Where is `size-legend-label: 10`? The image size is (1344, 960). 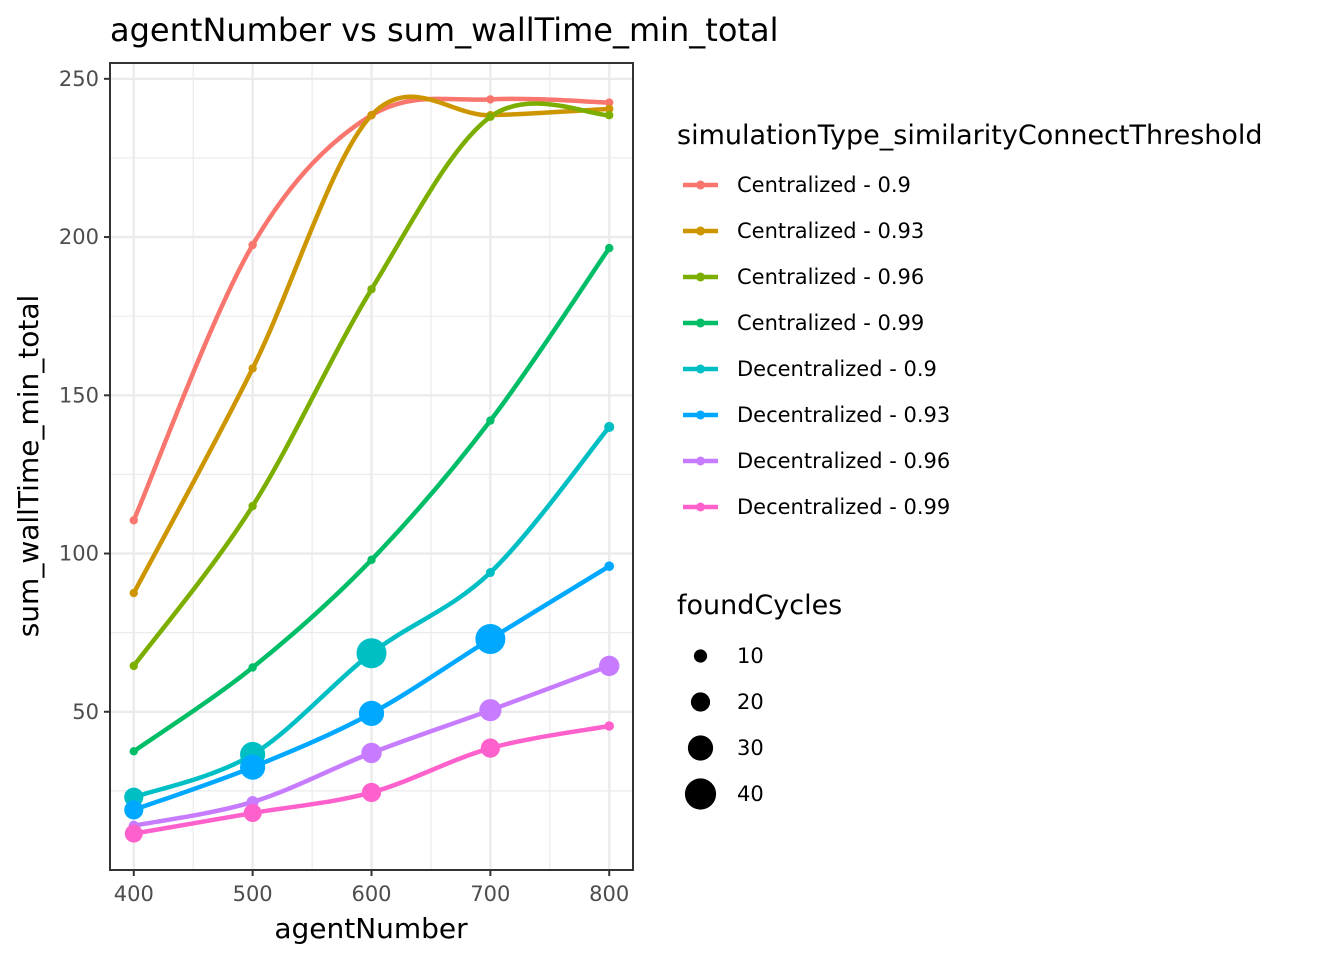
size-legend-label: 10 is located at coordinates (750, 656).